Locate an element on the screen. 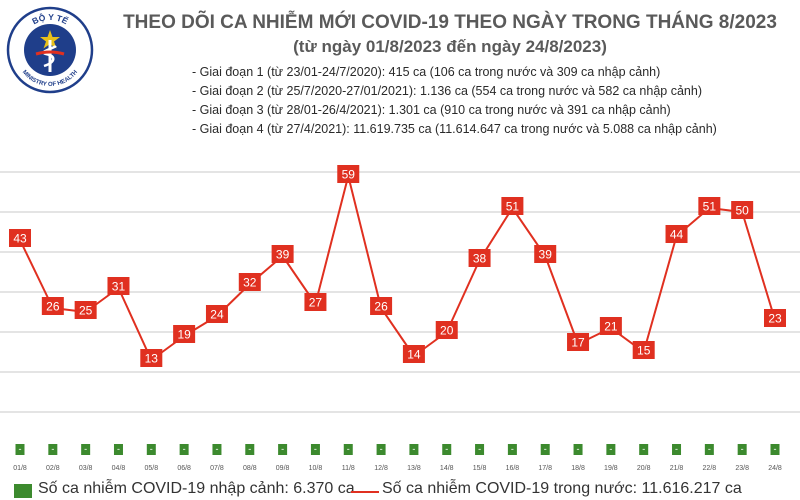 The height and width of the screenshot is (500, 800). data-label: 44 is located at coordinates (677, 235).